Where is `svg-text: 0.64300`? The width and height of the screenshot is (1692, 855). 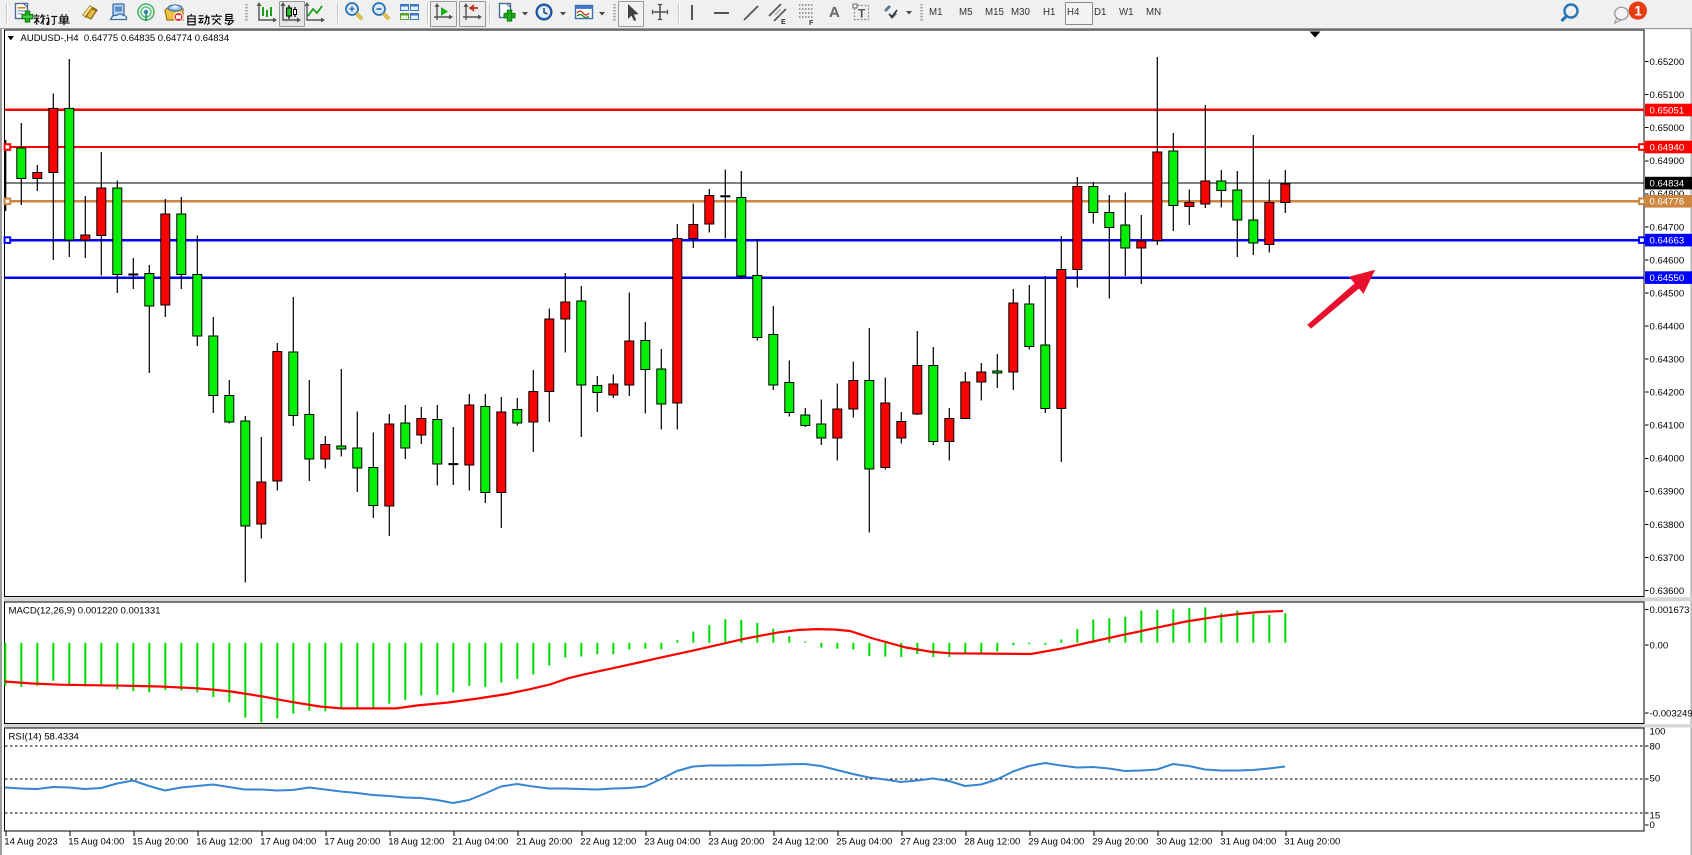 svg-text: 0.64300 is located at coordinates (1667, 360).